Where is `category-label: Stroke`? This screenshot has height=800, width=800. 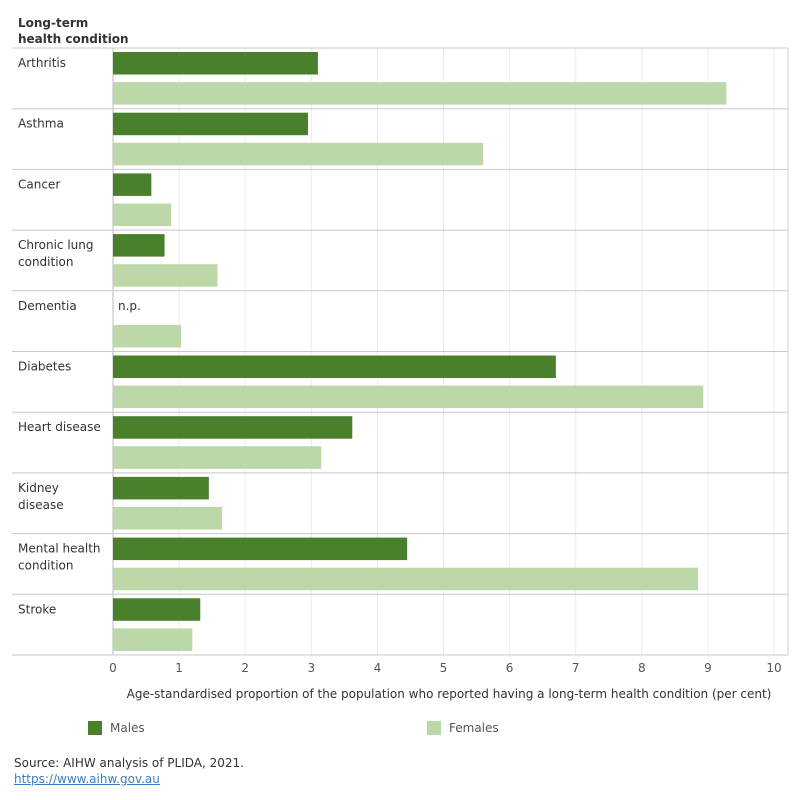
category-label: Stroke is located at coordinates (37, 609).